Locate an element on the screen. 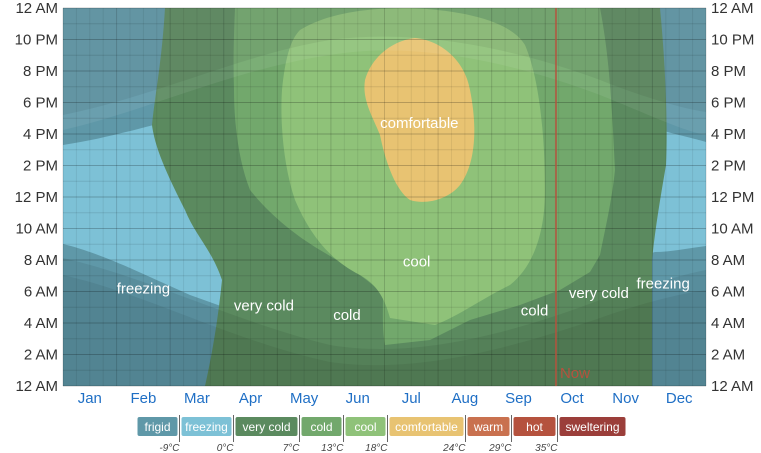  x-tick-month: Sep is located at coordinates (518, 398).